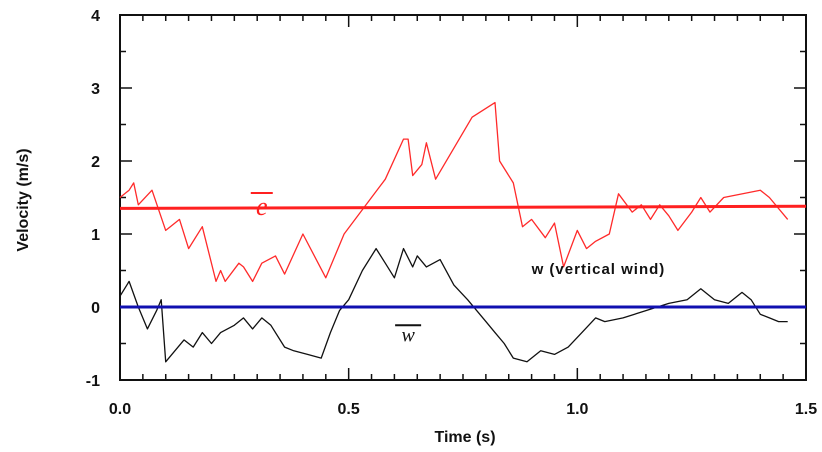 The width and height of the screenshot is (822, 452). What do you see at coordinates (120, 409) in the screenshot?
I see `x-tick-label: 0.0` at bounding box center [120, 409].